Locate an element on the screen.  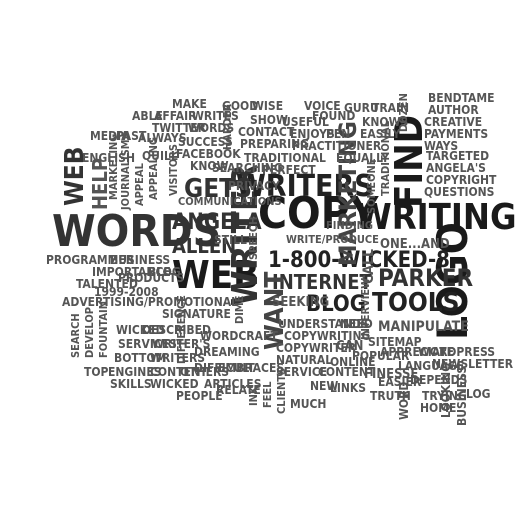
word-contact: CONTACT is located at coordinates (266, 132).